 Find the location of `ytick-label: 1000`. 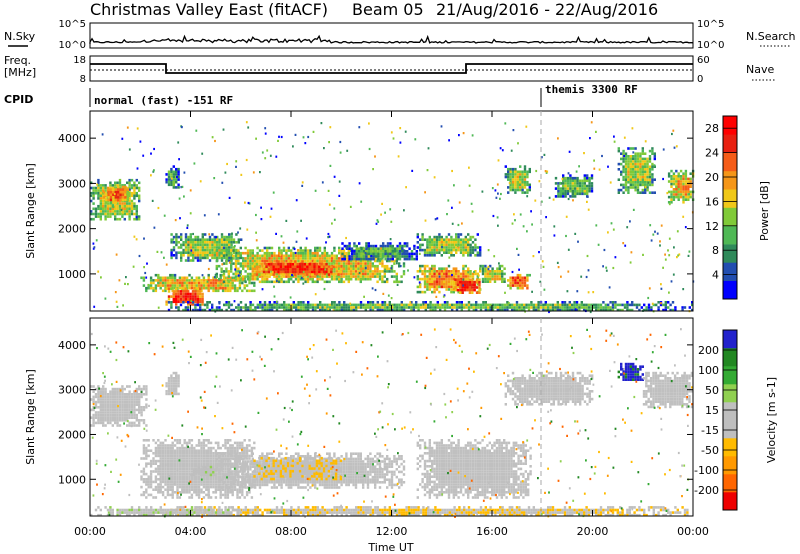

ytick-label: 1000 is located at coordinates (72, 274).